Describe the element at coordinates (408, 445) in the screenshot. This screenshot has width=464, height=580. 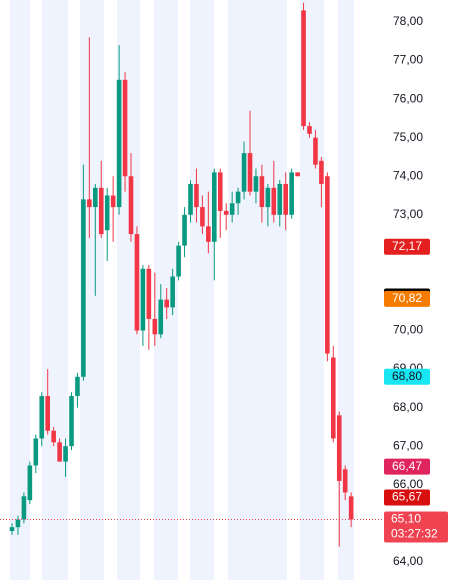
I see `y-tick-label: 67,00` at that location.